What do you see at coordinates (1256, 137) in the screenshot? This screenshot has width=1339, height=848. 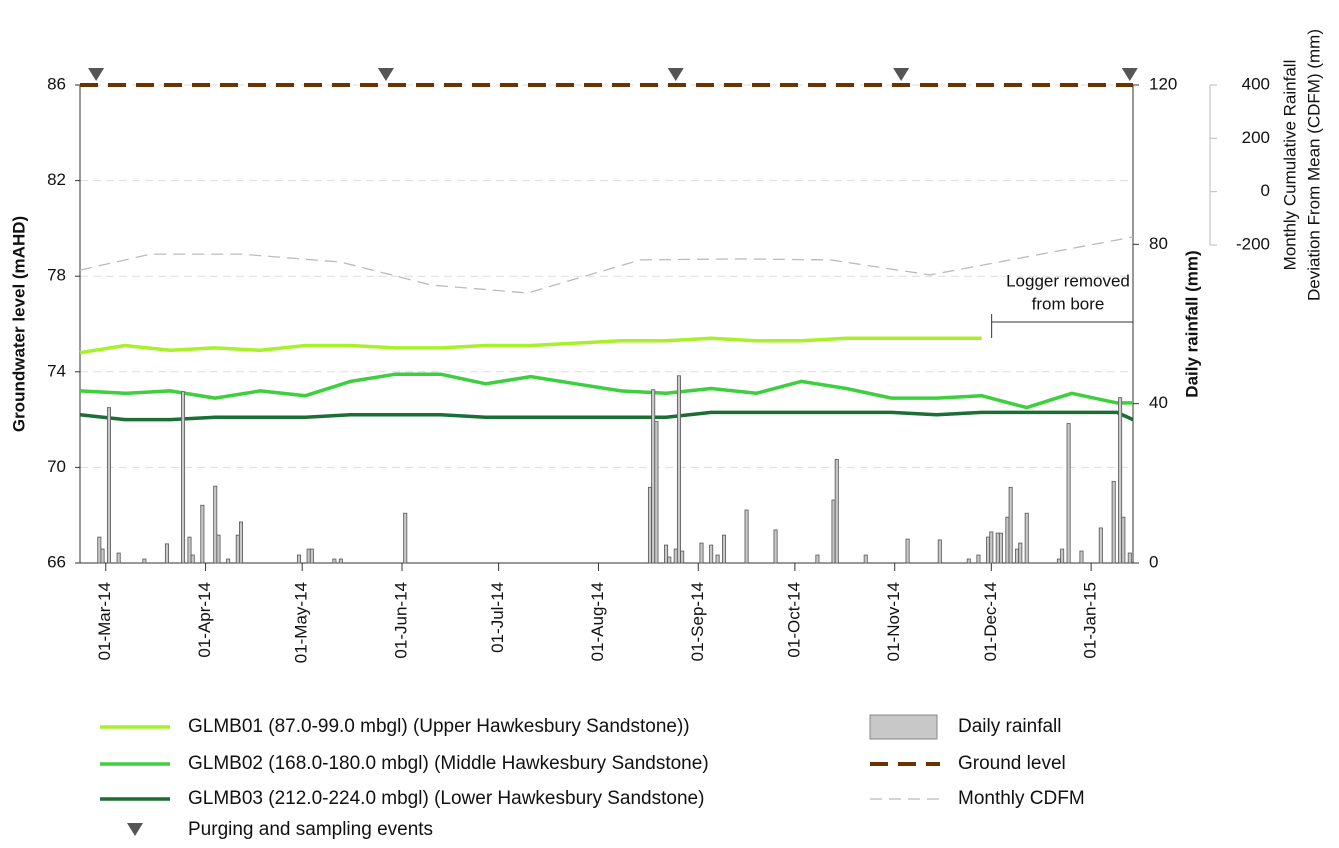 I see `y3-tick-label: 200` at bounding box center [1256, 137].